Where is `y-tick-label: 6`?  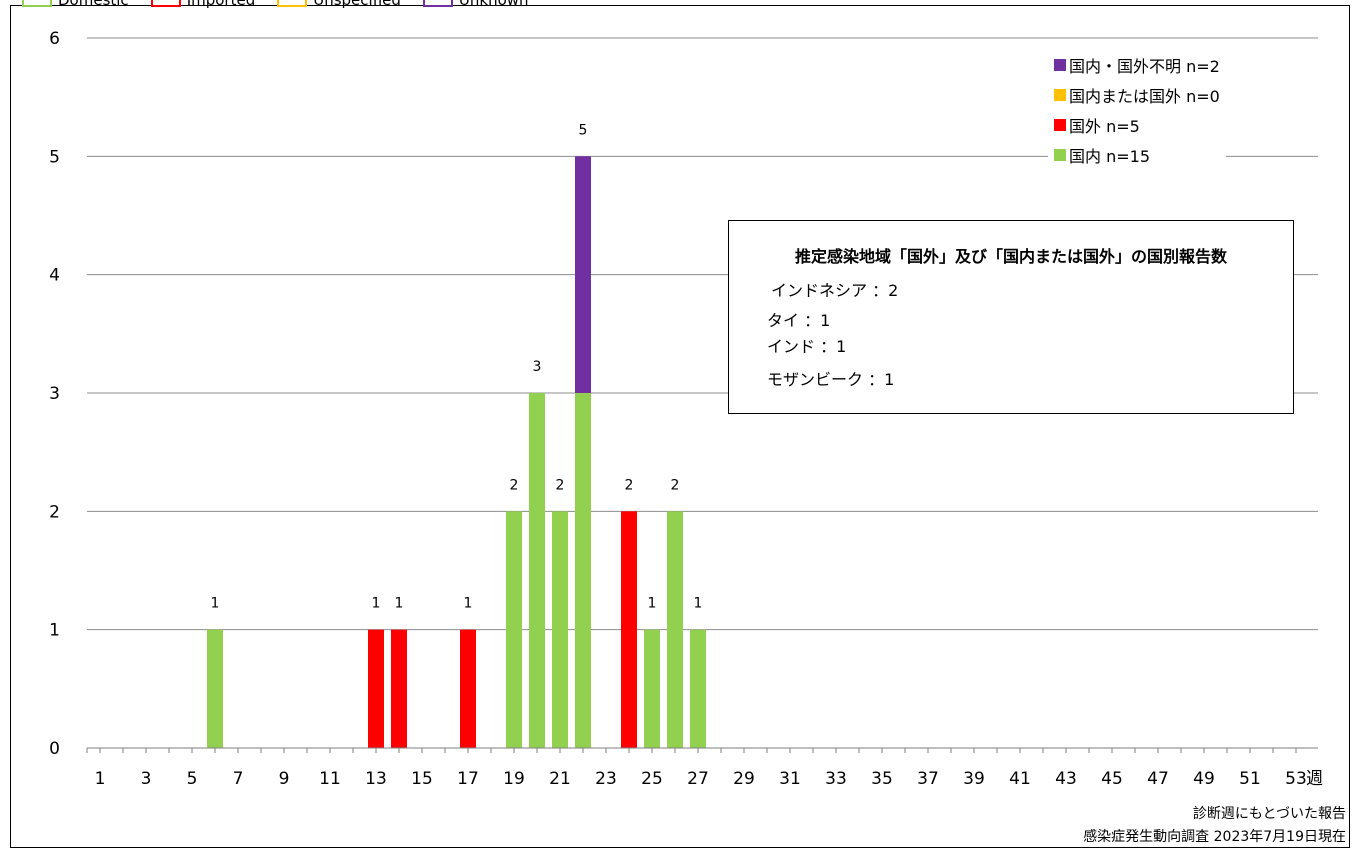
y-tick-label: 6 is located at coordinates (54, 39).